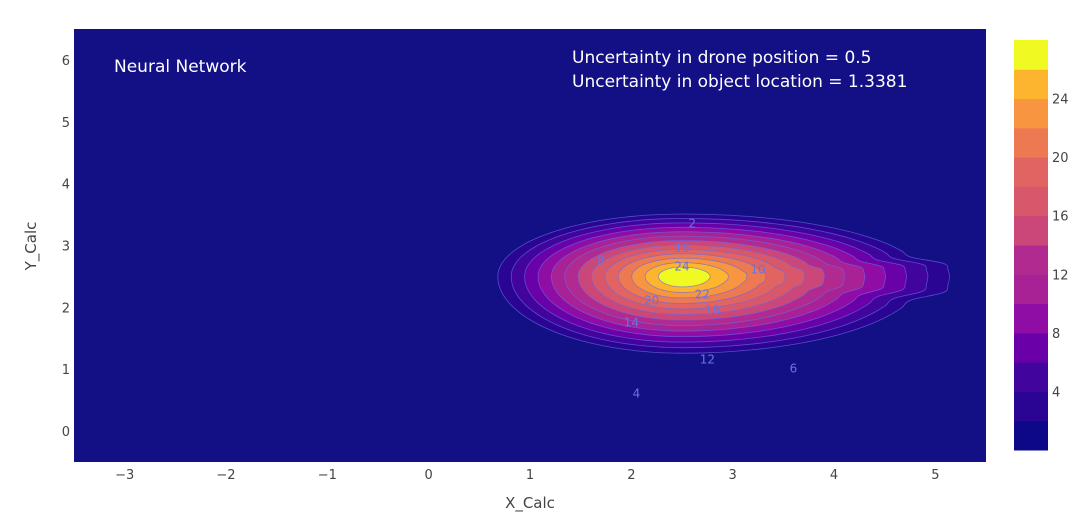  What do you see at coordinates (225, 475) in the screenshot?
I see `x-tick-label: −2` at bounding box center [225, 475].